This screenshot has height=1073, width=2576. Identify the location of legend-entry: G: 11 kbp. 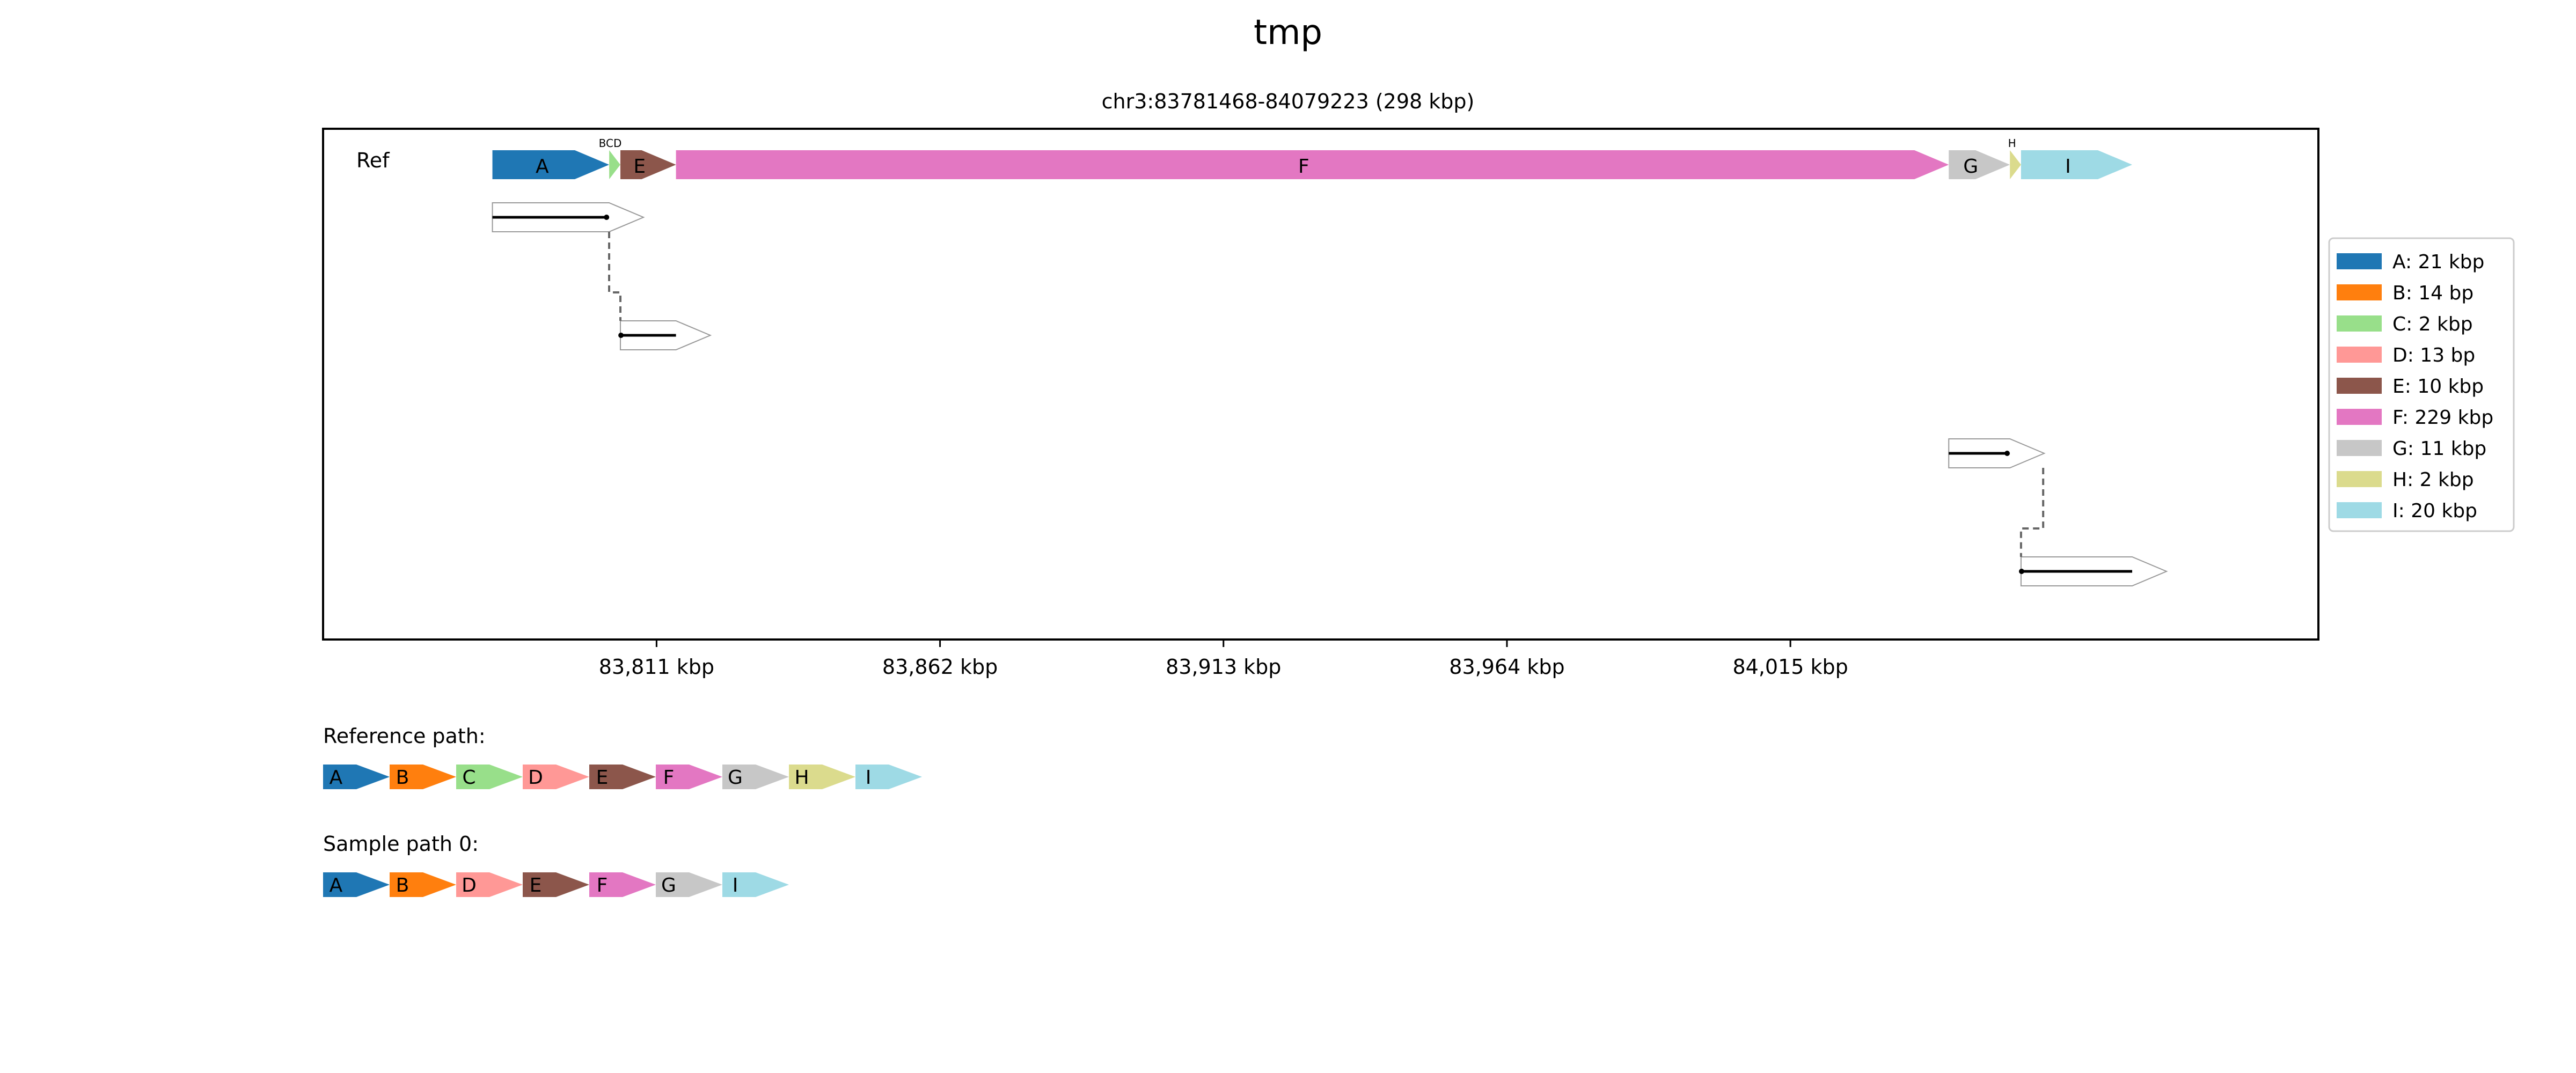
(2439, 449).